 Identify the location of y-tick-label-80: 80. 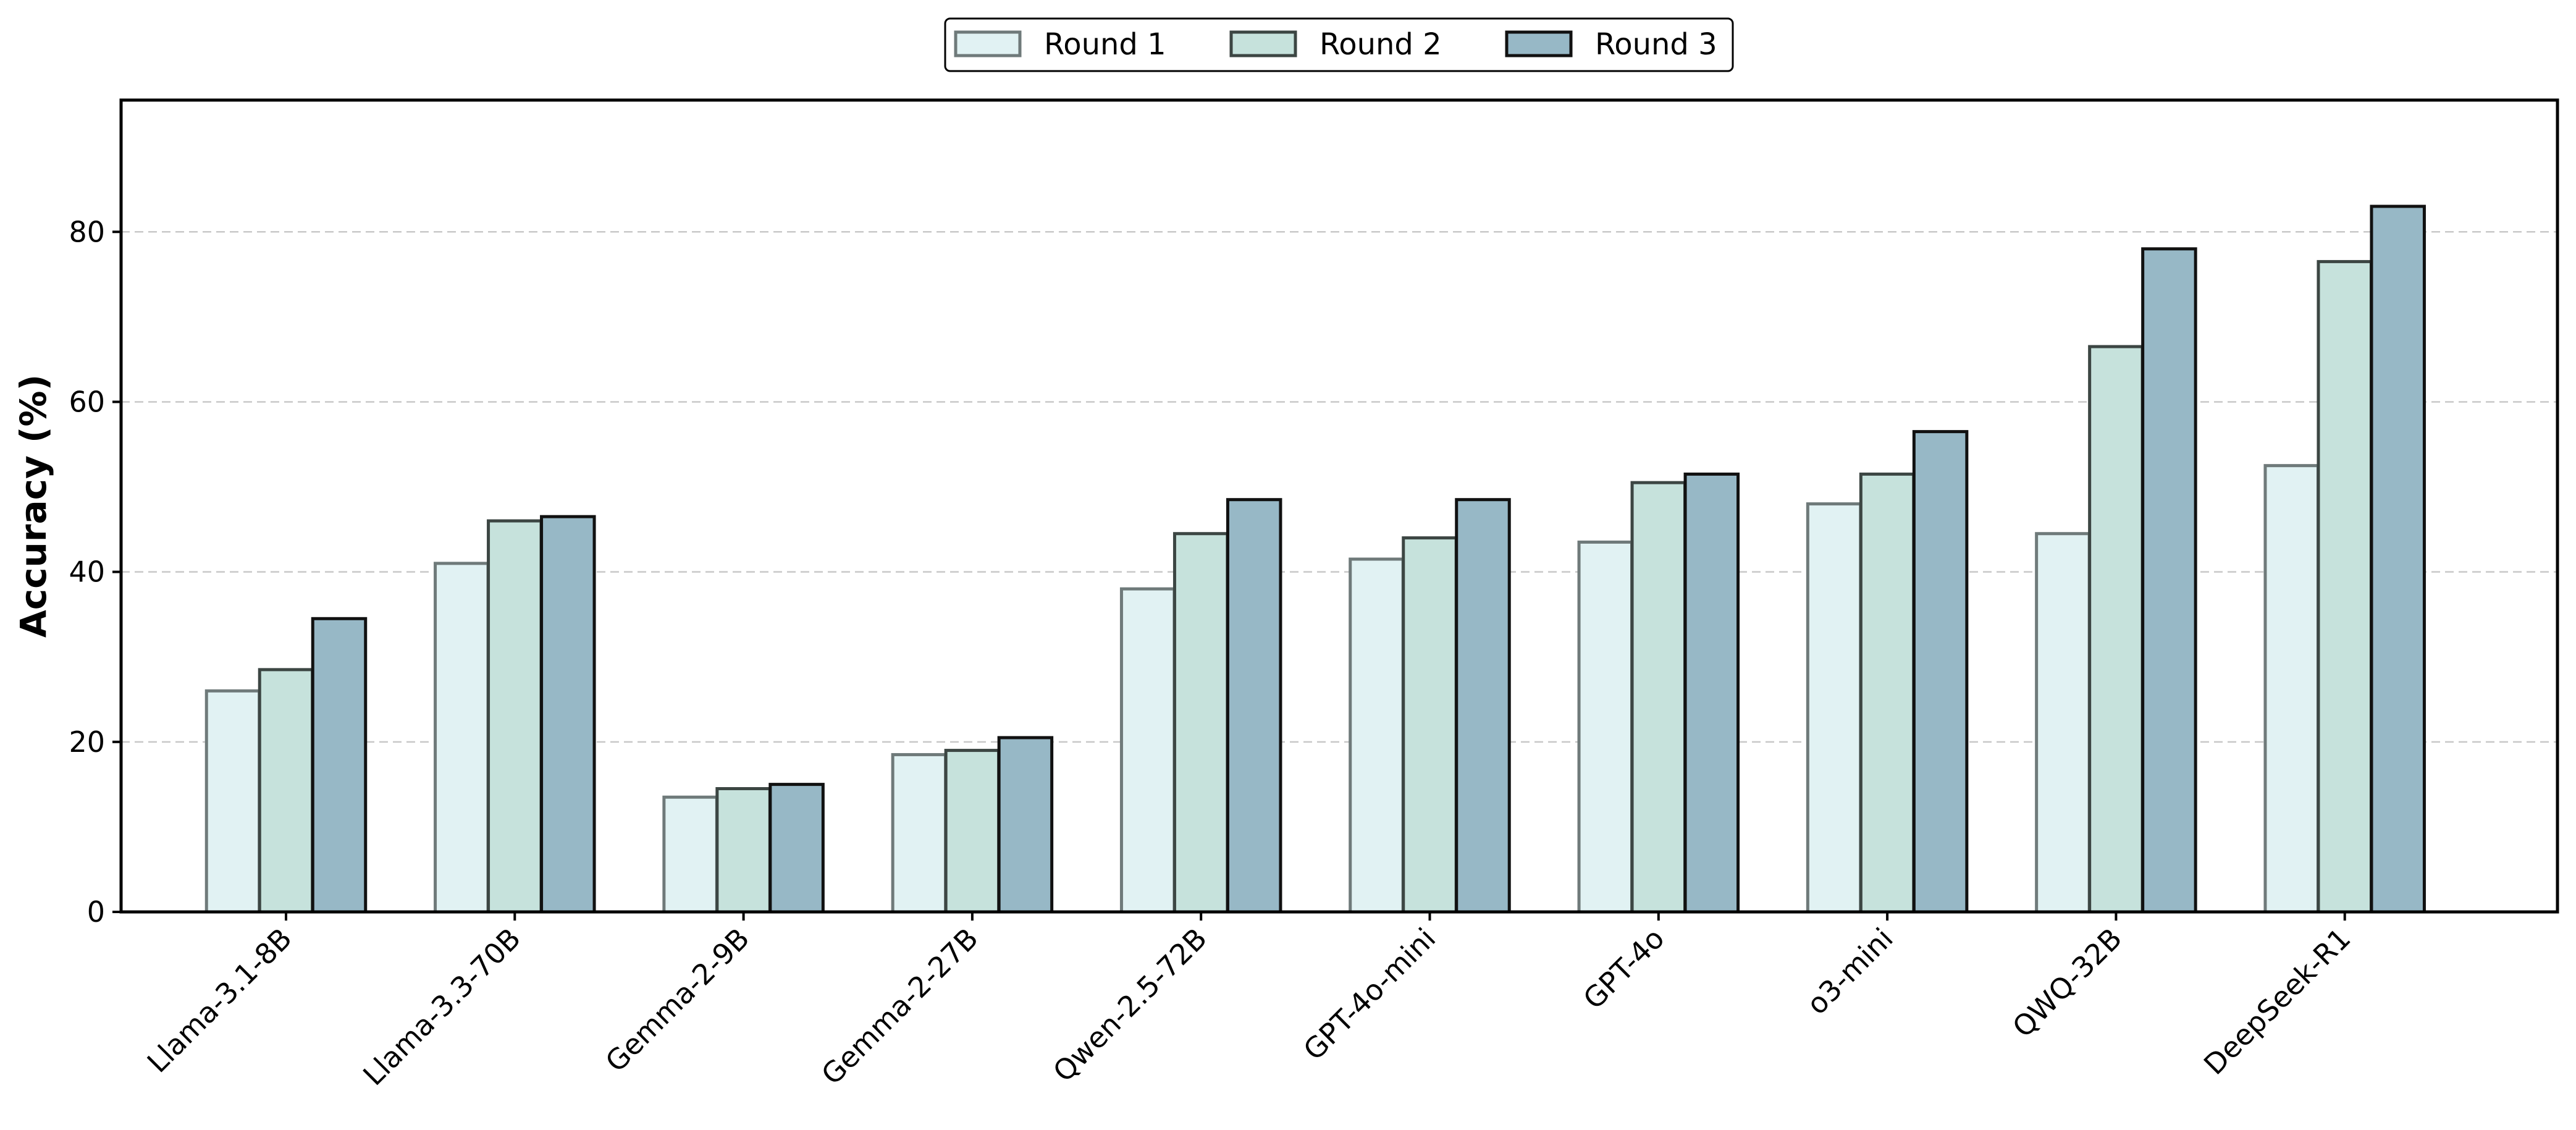
(87, 232).